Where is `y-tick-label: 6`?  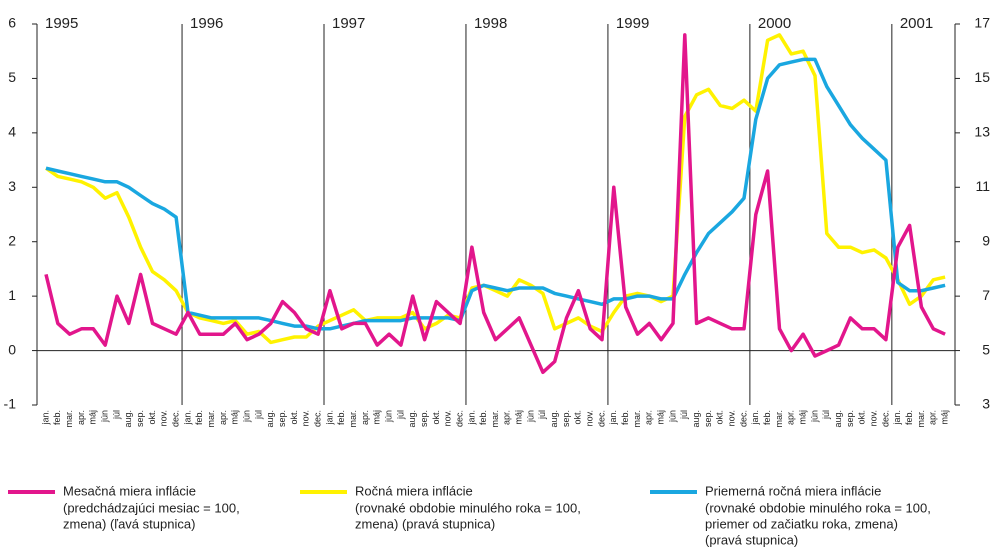 y-tick-label: 6 is located at coordinates (12, 23).